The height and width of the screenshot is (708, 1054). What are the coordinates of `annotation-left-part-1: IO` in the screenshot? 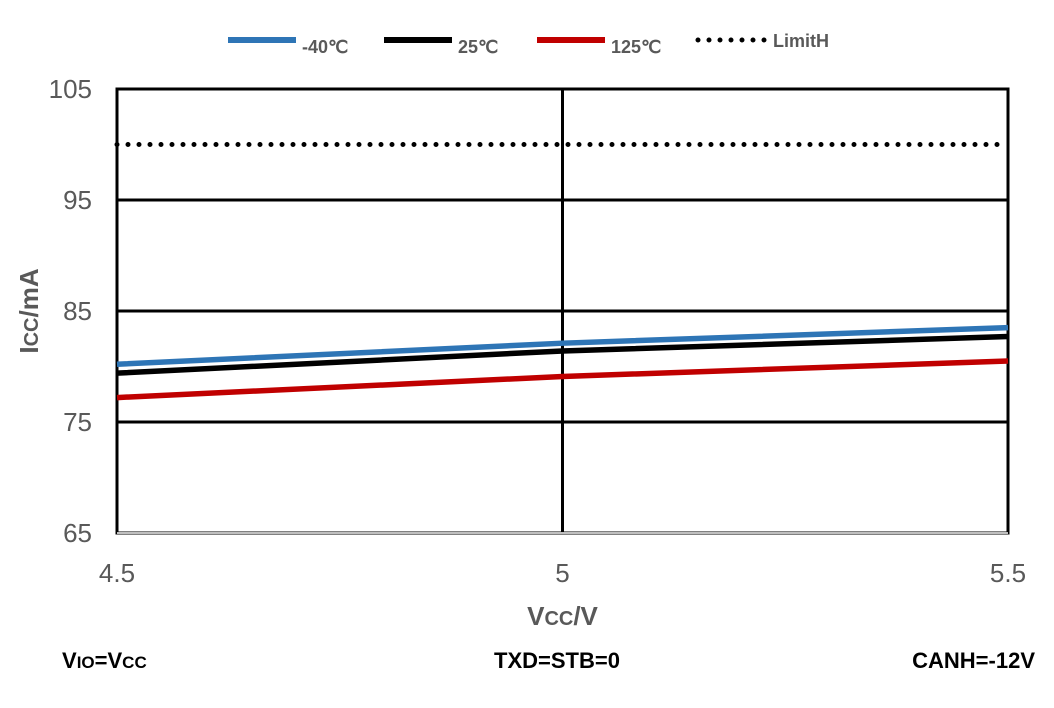 It's located at (86, 662).